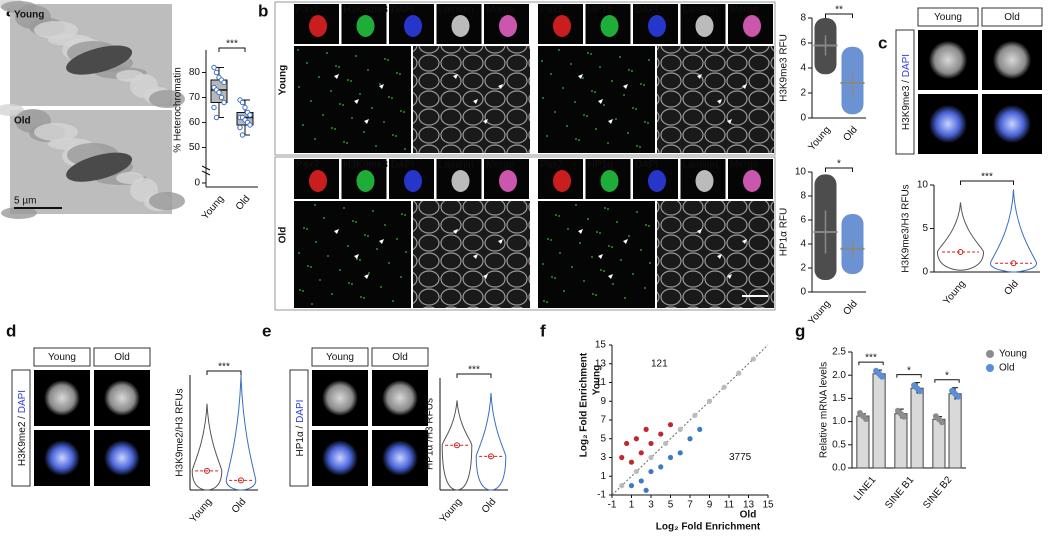 This screenshot has height=536, width=1050. Describe the element at coordinates (839, 375) in the screenshot. I see `y-tick-label: 2.0` at that location.